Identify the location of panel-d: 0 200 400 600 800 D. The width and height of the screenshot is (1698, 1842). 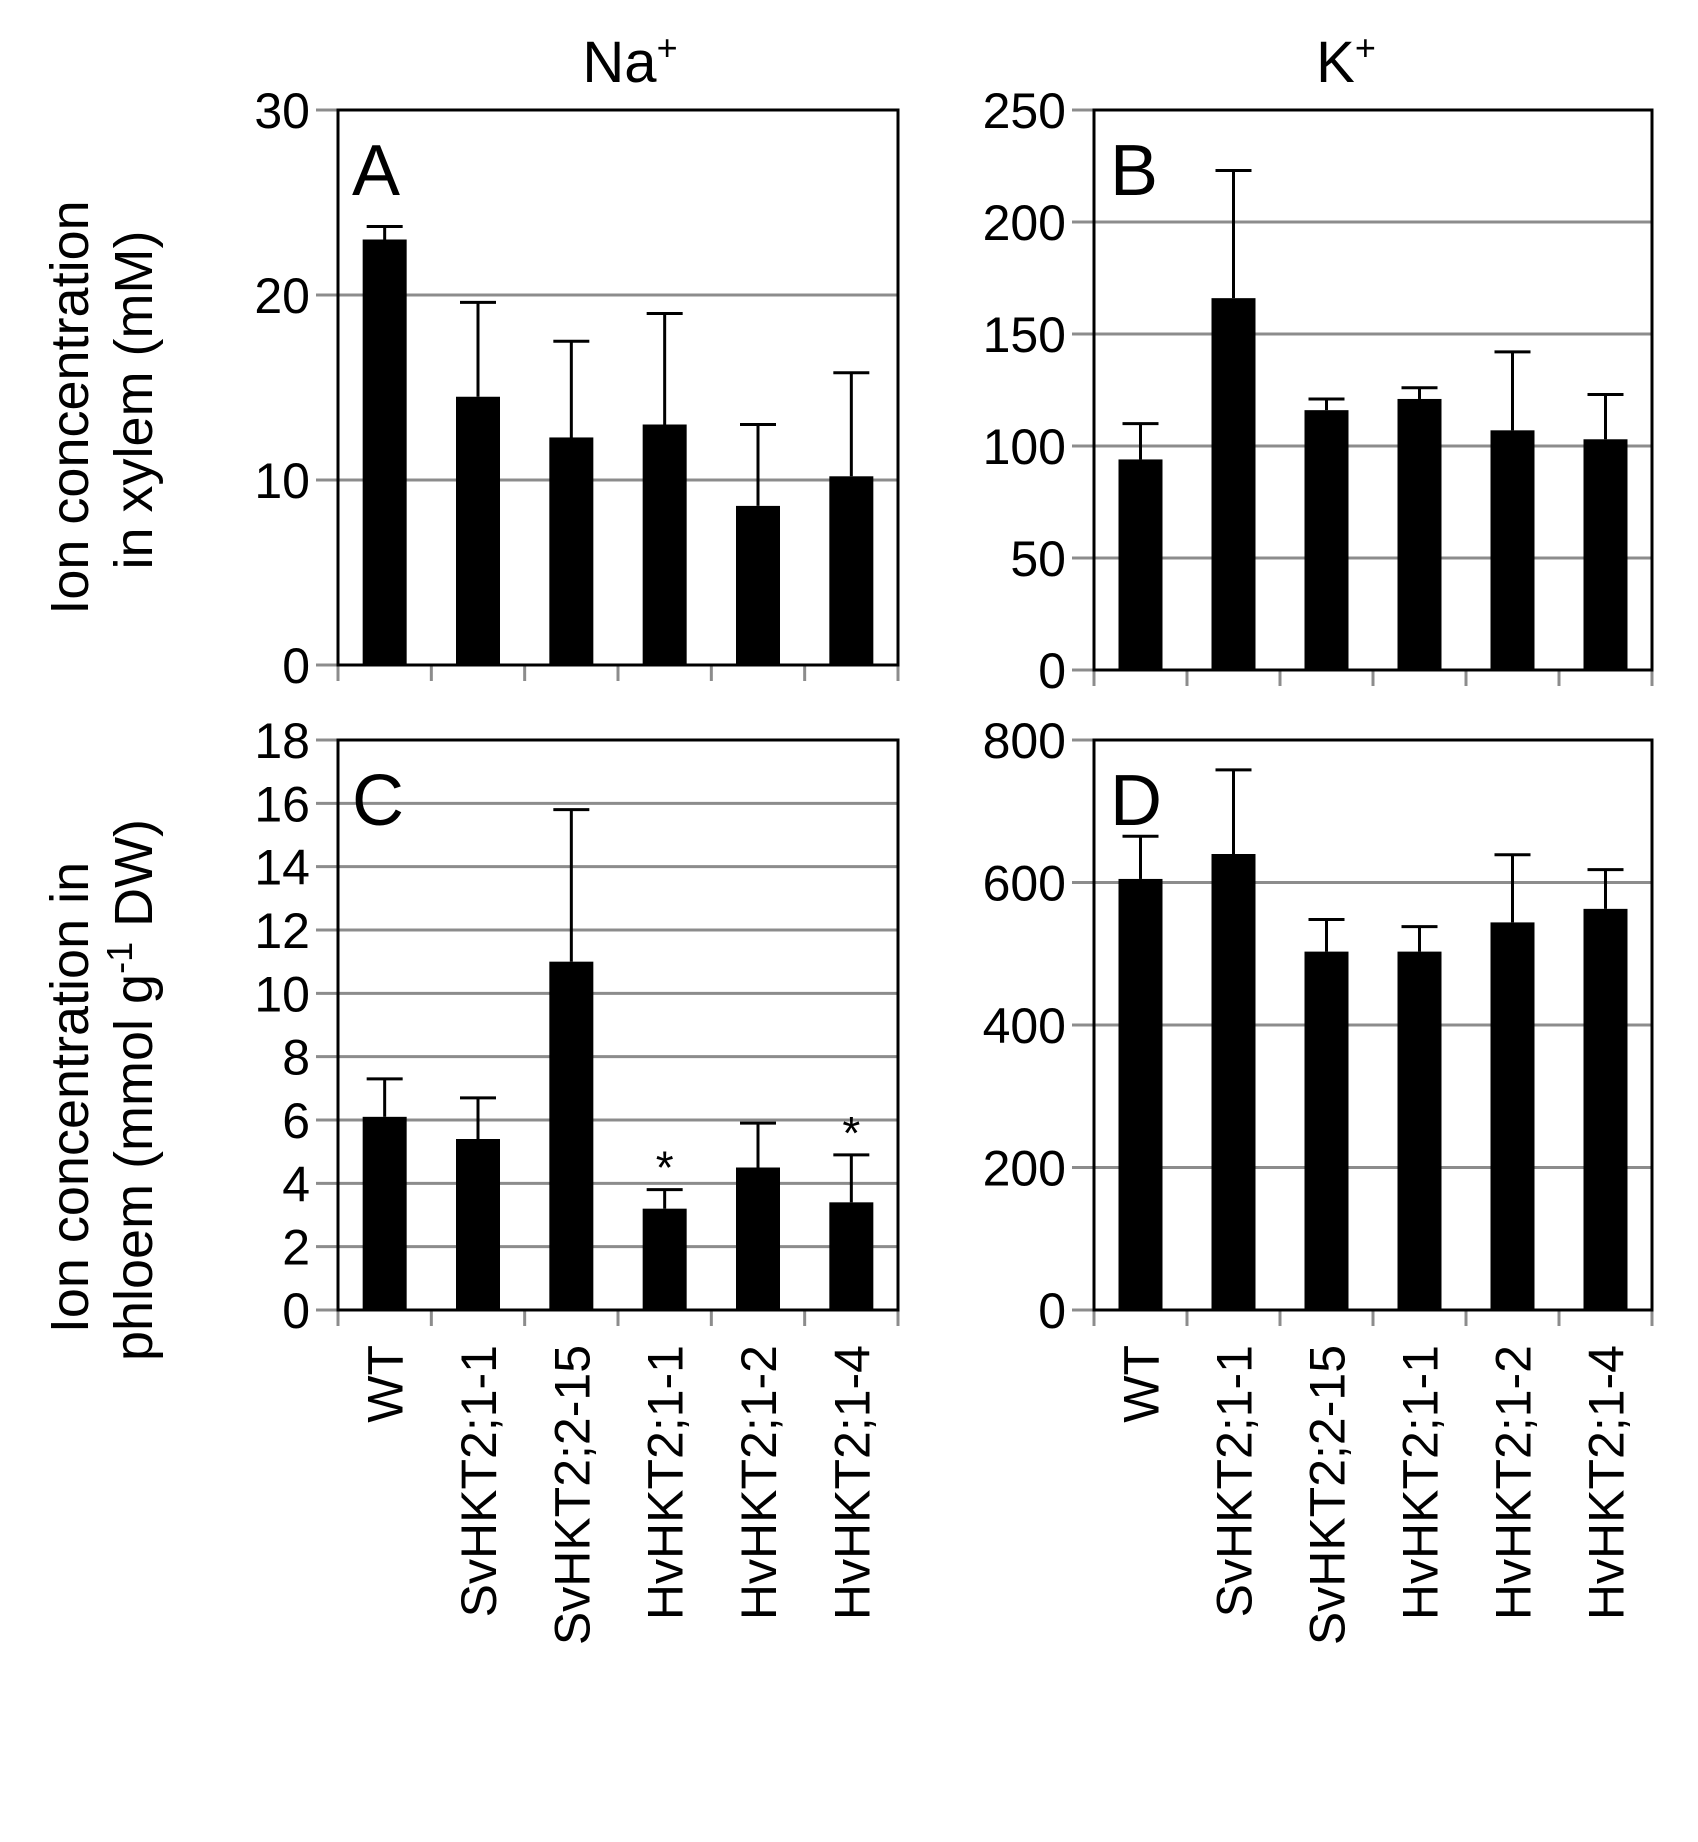
(1318, 1026).